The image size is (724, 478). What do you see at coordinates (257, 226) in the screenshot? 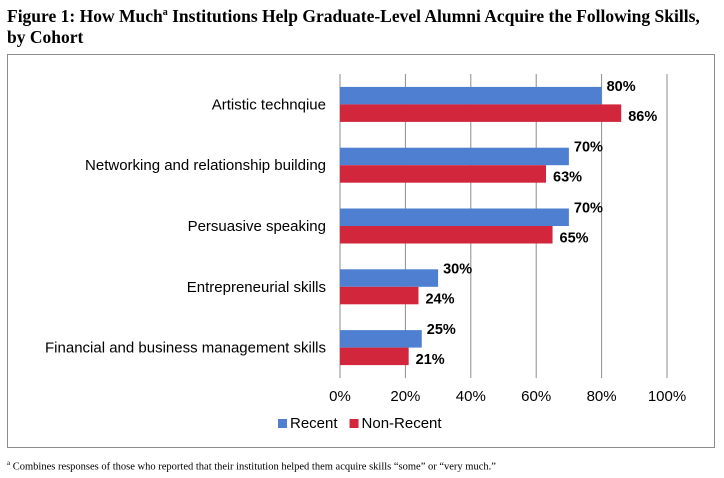
I see `category-label: Persuasive speaking` at bounding box center [257, 226].